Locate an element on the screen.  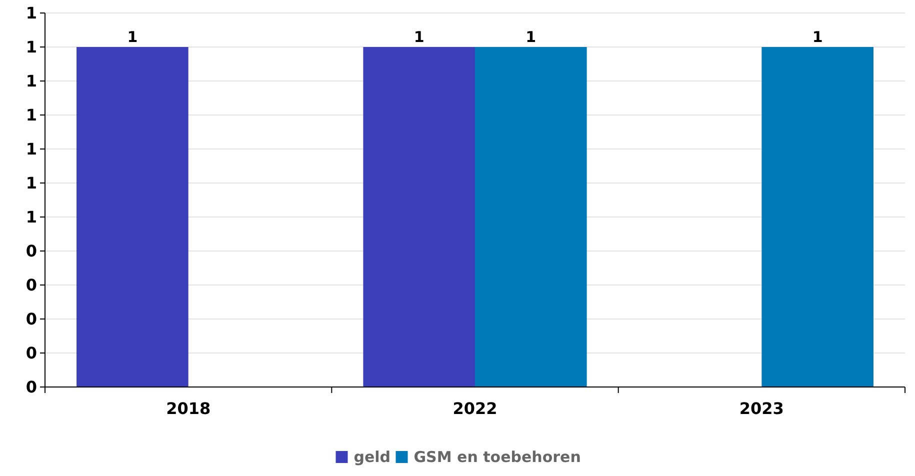
x-tick-label: 2022 is located at coordinates (475, 408).